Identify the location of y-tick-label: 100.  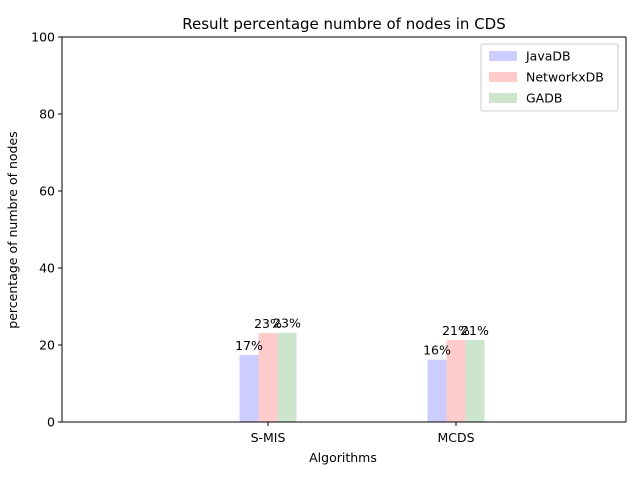
(43, 37).